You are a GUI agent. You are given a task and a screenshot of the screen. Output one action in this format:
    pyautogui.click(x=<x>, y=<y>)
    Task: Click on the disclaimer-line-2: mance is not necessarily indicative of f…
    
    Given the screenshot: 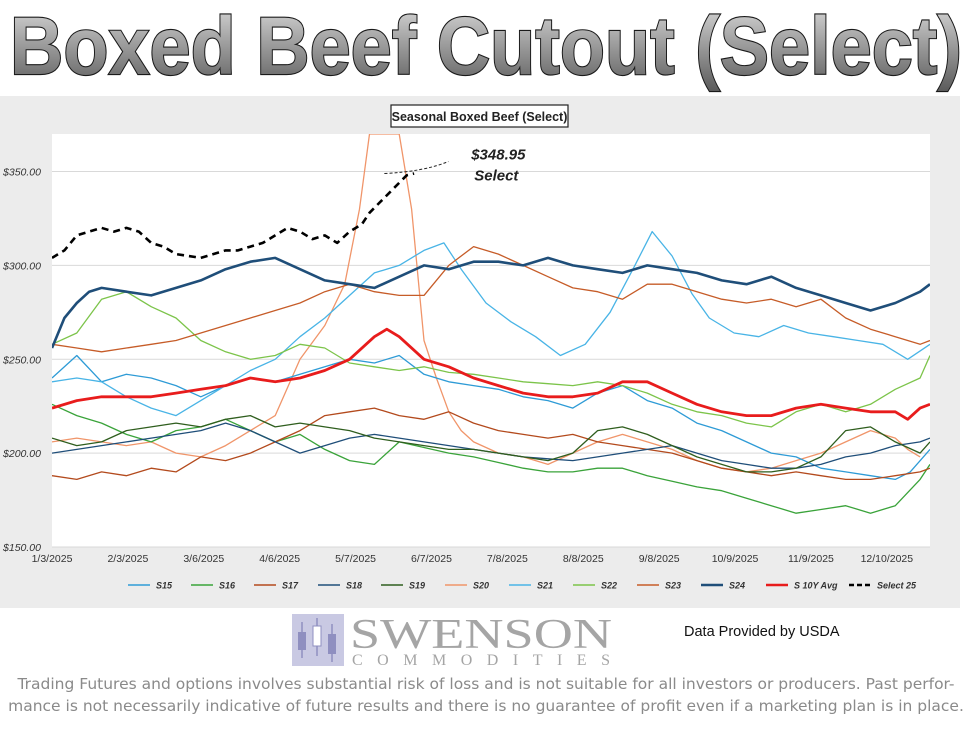 What is the action you would take?
    pyautogui.click(x=486, y=706)
    